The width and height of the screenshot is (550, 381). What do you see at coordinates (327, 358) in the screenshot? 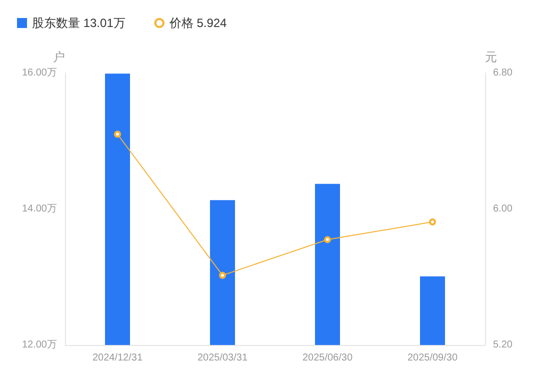
I see `x-tick-label: 2025/06/30` at bounding box center [327, 358].